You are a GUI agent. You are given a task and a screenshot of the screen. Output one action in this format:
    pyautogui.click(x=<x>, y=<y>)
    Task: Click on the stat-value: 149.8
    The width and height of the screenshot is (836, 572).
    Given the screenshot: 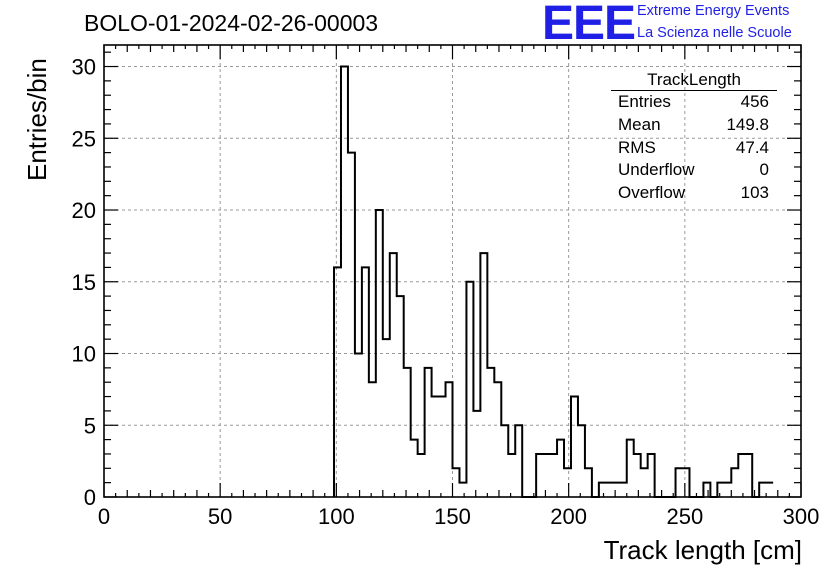 What is the action you would take?
    pyautogui.click(x=747, y=124)
    